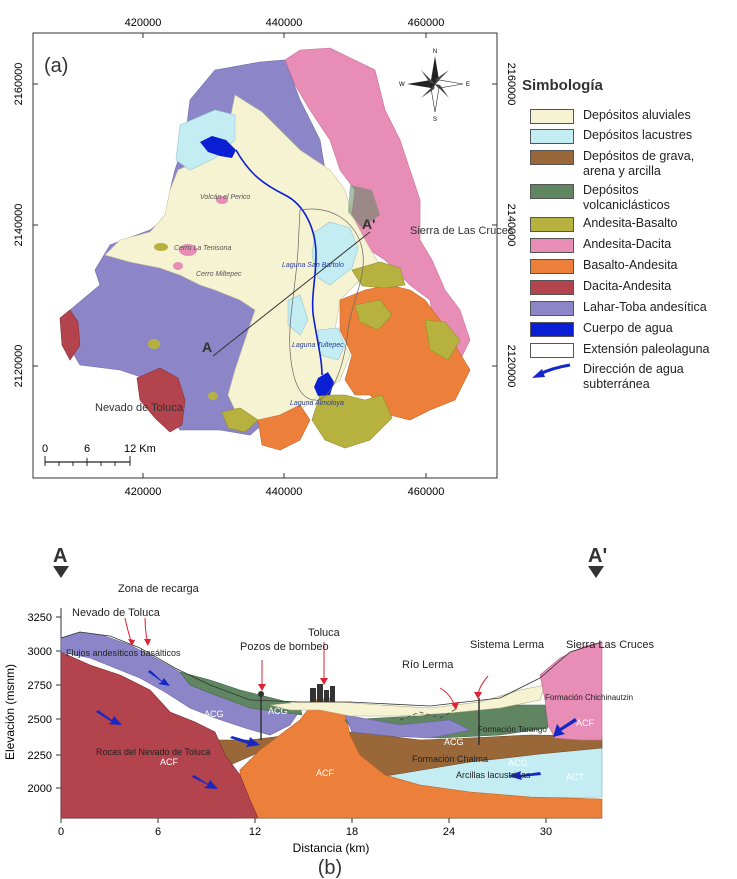 The image size is (737, 879). What do you see at coordinates (87, 449) in the screenshot?
I see `scale-label: 6` at bounding box center [87, 449].